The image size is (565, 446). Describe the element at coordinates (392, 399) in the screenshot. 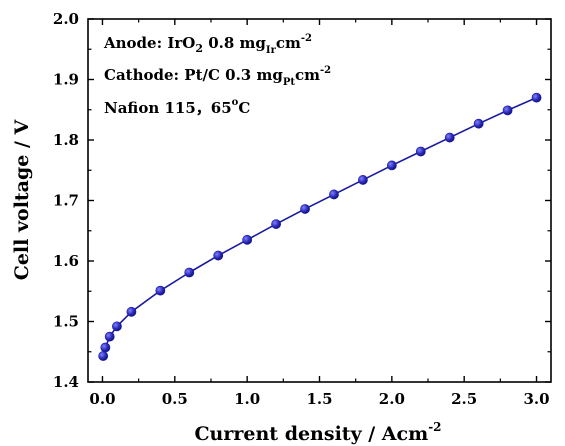

I see `x-tick-label: 2.0` at that location.